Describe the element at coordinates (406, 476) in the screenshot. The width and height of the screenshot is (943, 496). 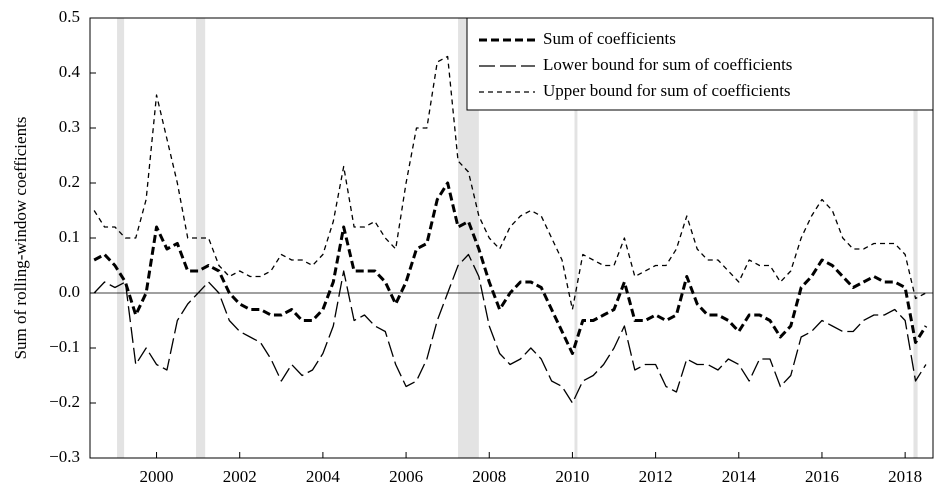
I see `x-tick-label: 2006` at that location.